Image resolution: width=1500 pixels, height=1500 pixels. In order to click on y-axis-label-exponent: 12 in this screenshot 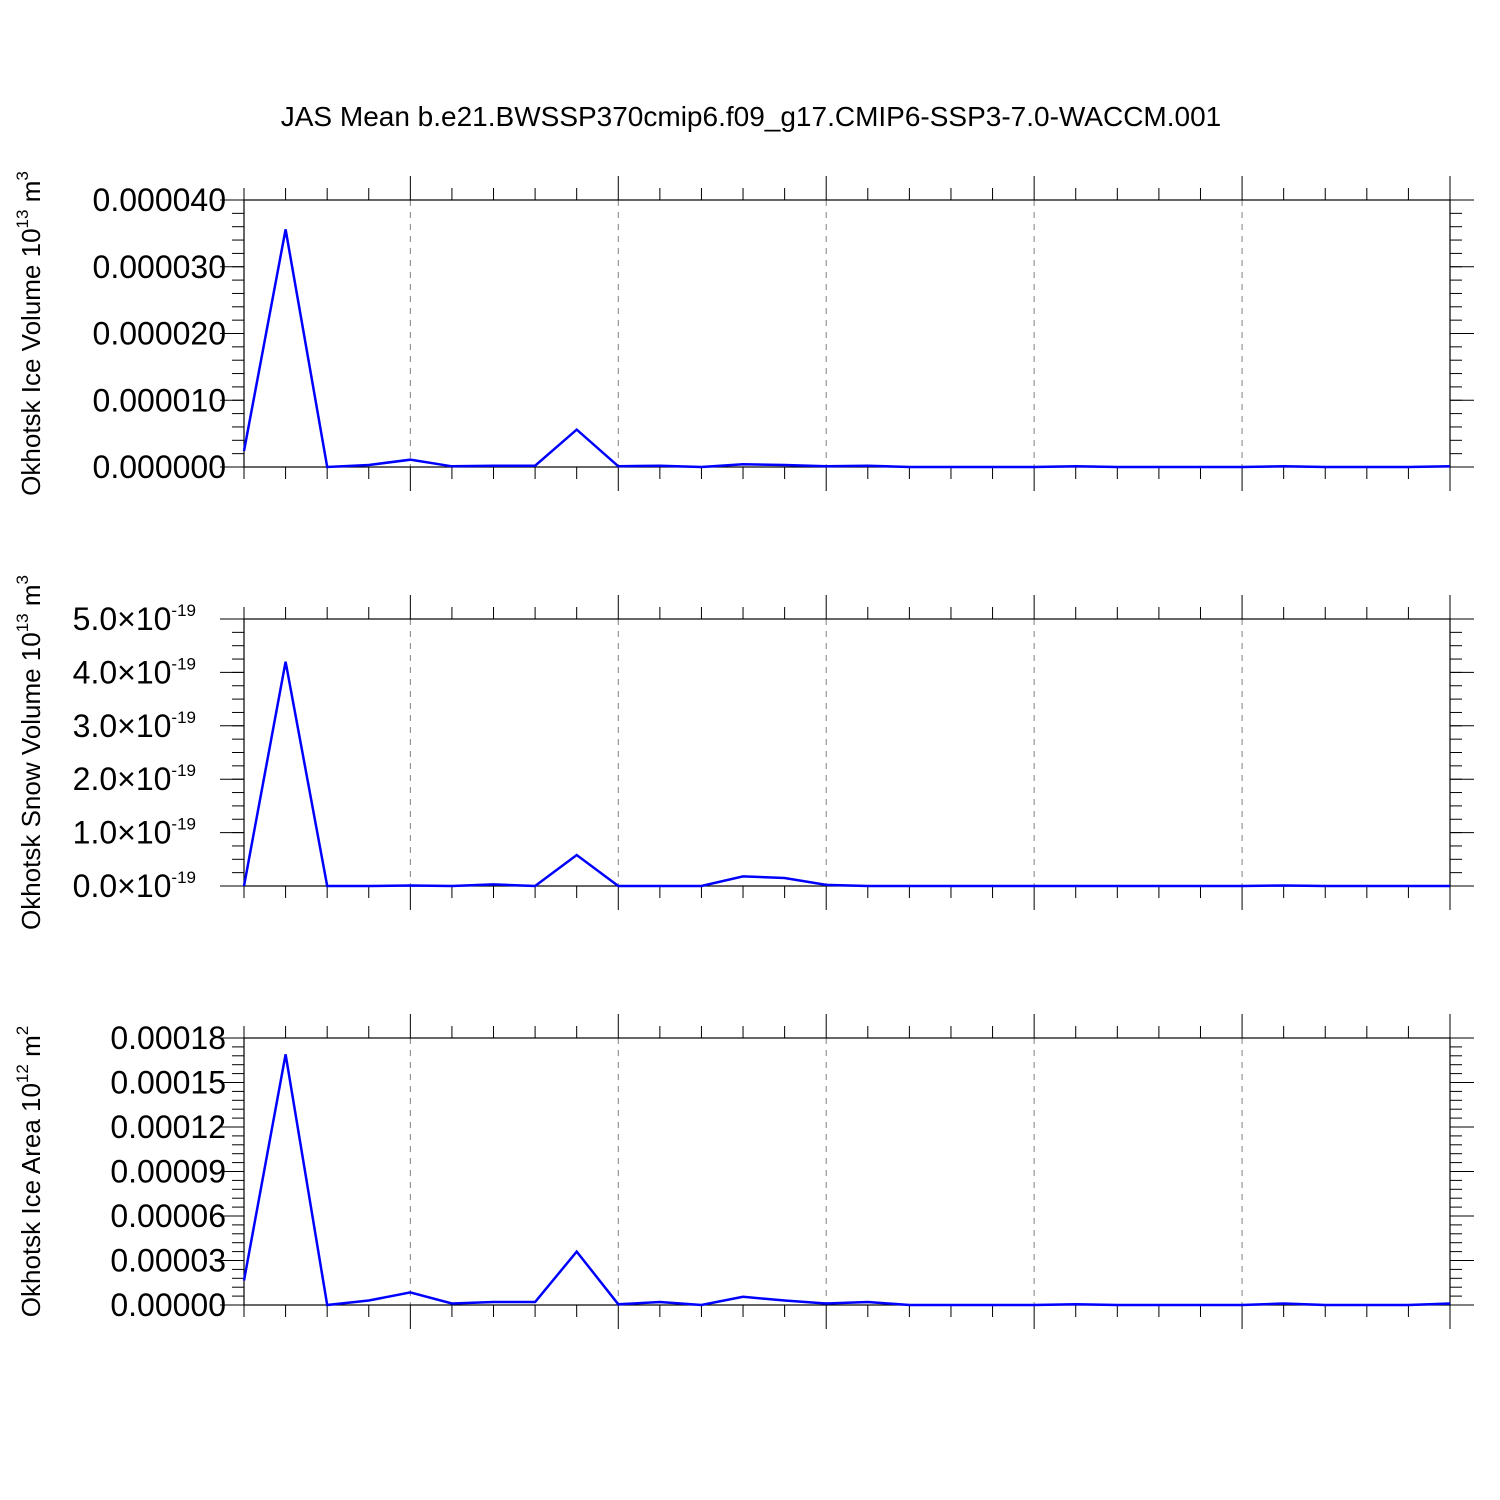, I will do `click(22, 1073)`.